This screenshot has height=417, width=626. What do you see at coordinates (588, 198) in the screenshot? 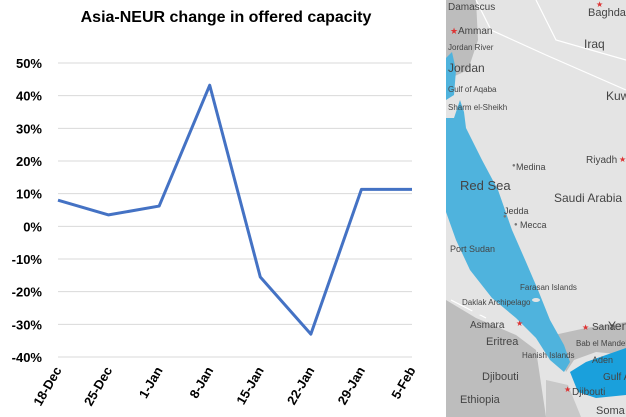
I see `map-label-saudi-arabia: Saudi Arabia` at bounding box center [588, 198].